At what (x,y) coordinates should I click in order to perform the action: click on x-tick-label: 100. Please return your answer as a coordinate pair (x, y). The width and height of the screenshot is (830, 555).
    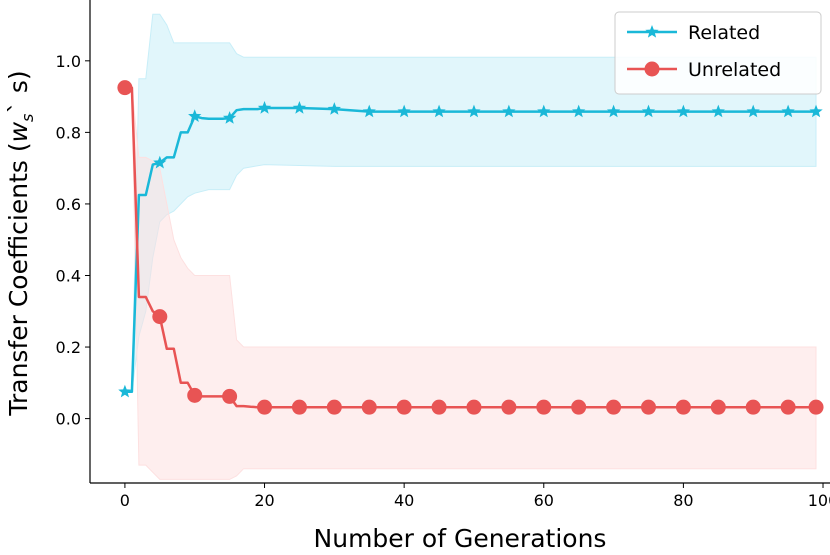
    Looking at the image, I should click on (819, 500).